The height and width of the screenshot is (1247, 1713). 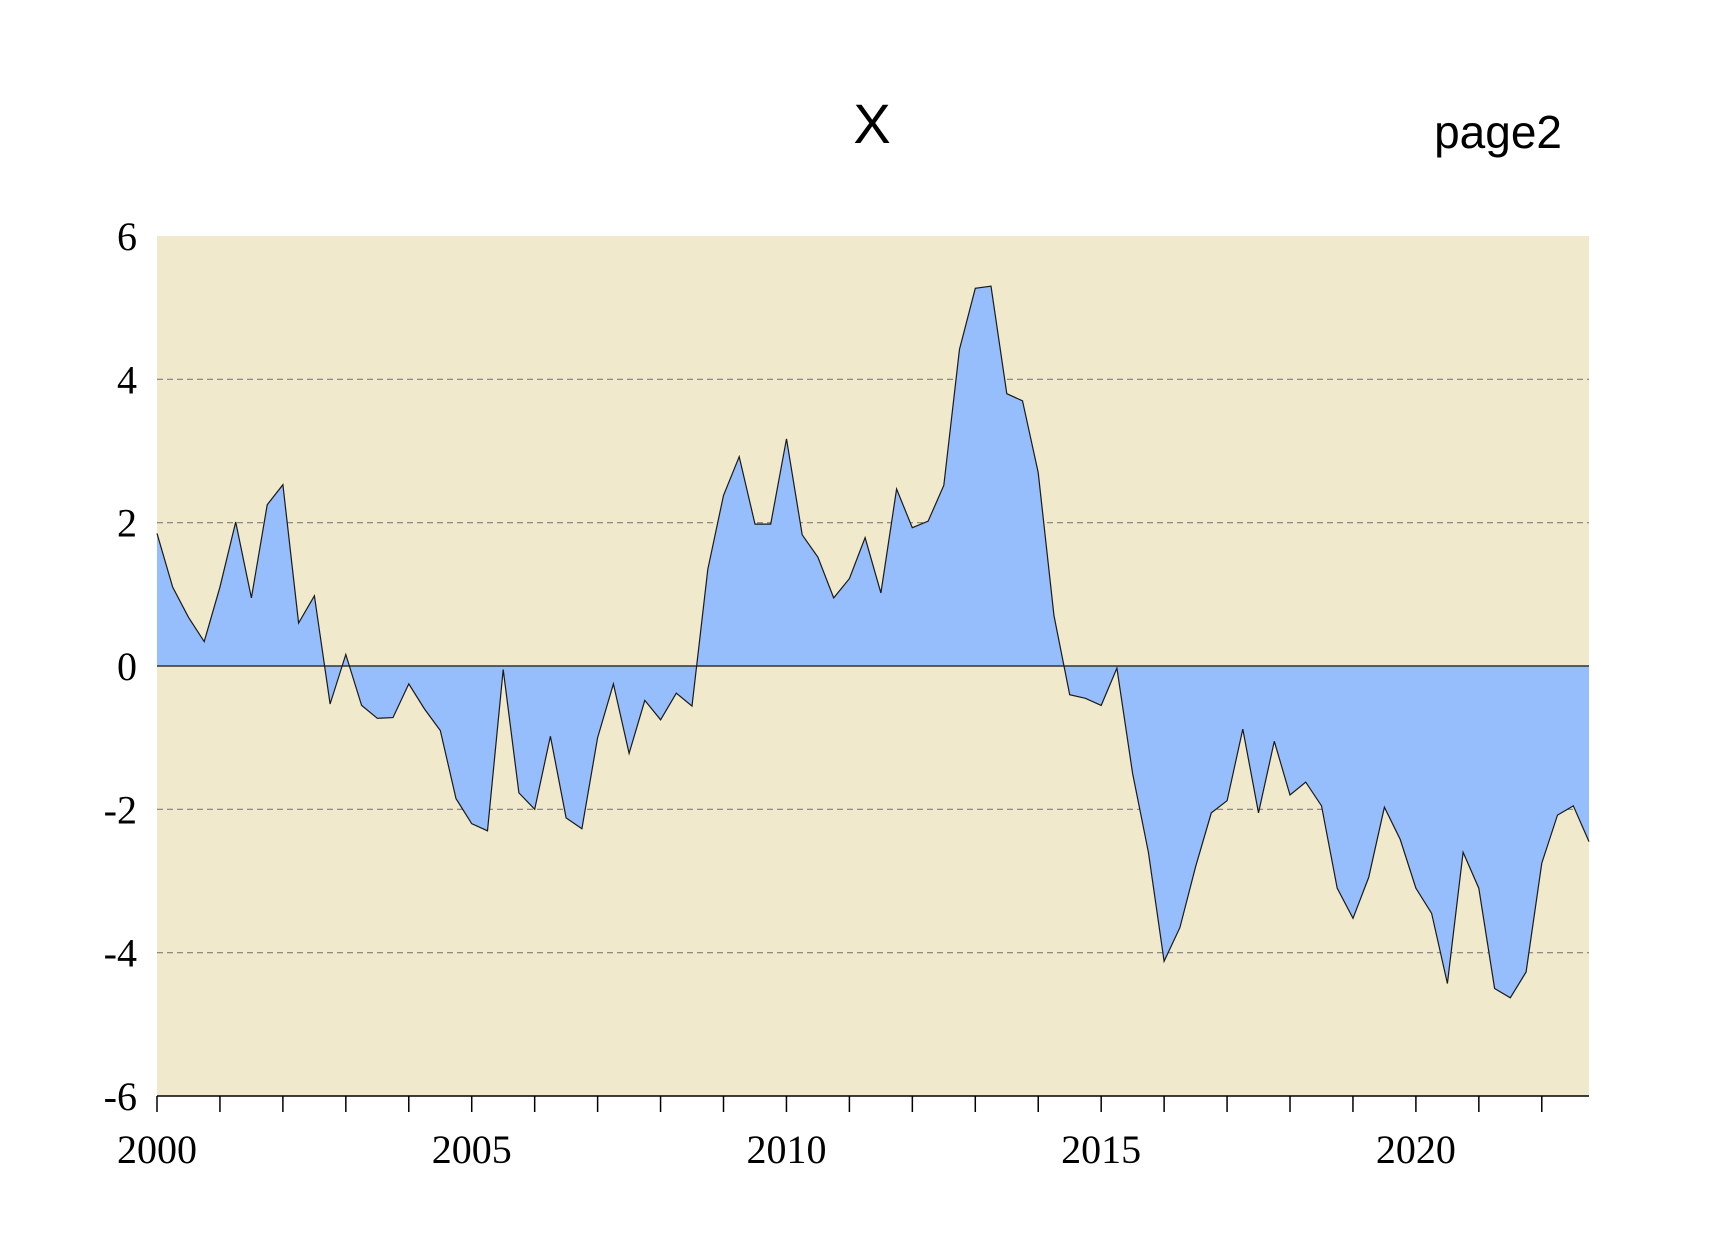 I want to click on y-tick-label: -2, so click(x=120, y=809).